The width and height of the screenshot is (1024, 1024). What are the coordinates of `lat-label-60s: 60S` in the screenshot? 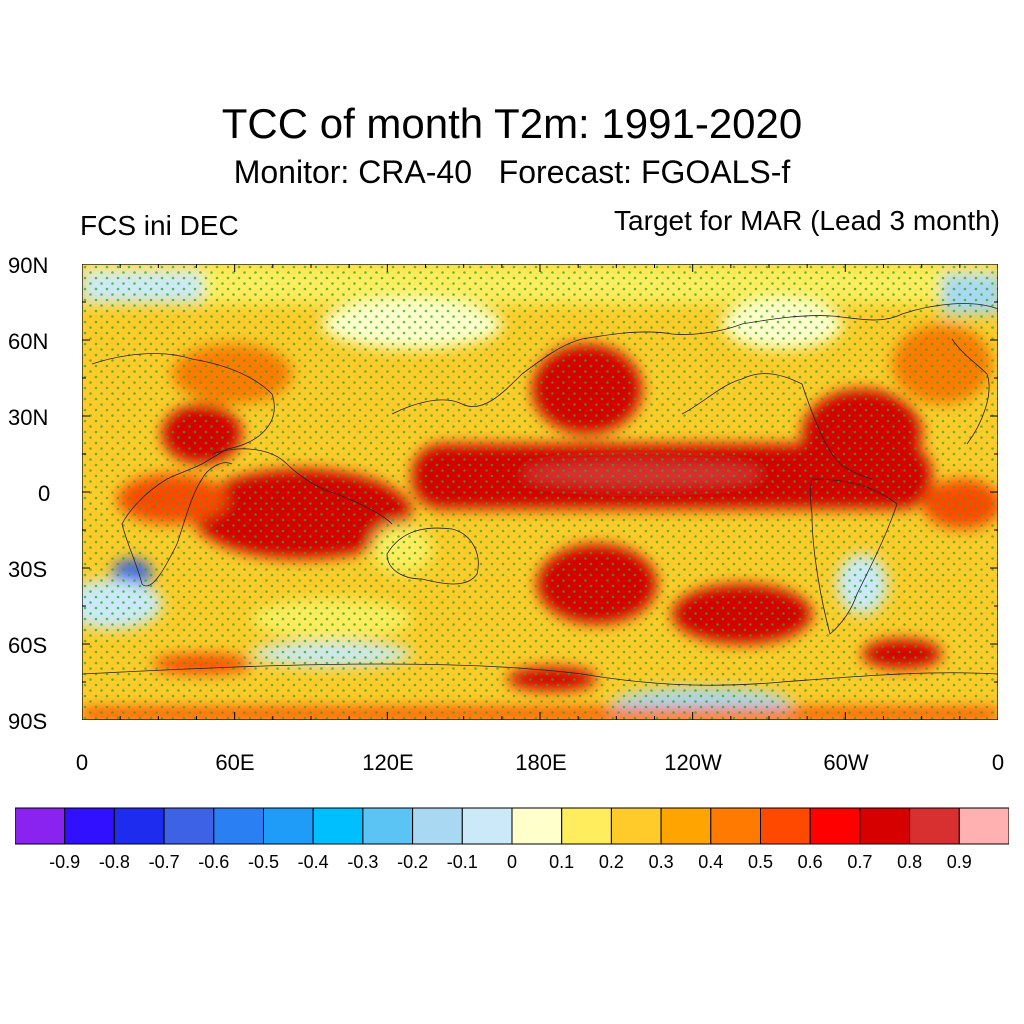 It's located at (28, 645).